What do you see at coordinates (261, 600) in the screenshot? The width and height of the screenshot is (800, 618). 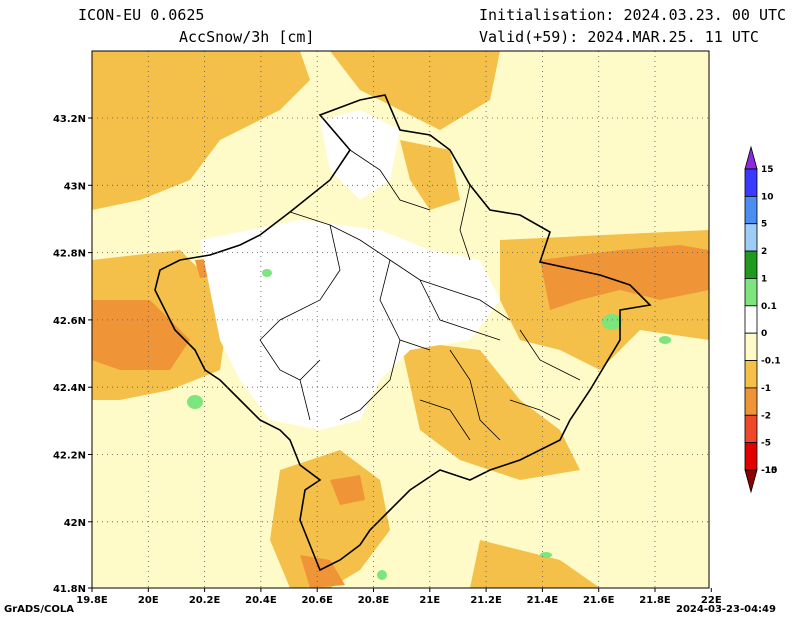 I see `lon-tick-label: 20.4E` at bounding box center [261, 600].